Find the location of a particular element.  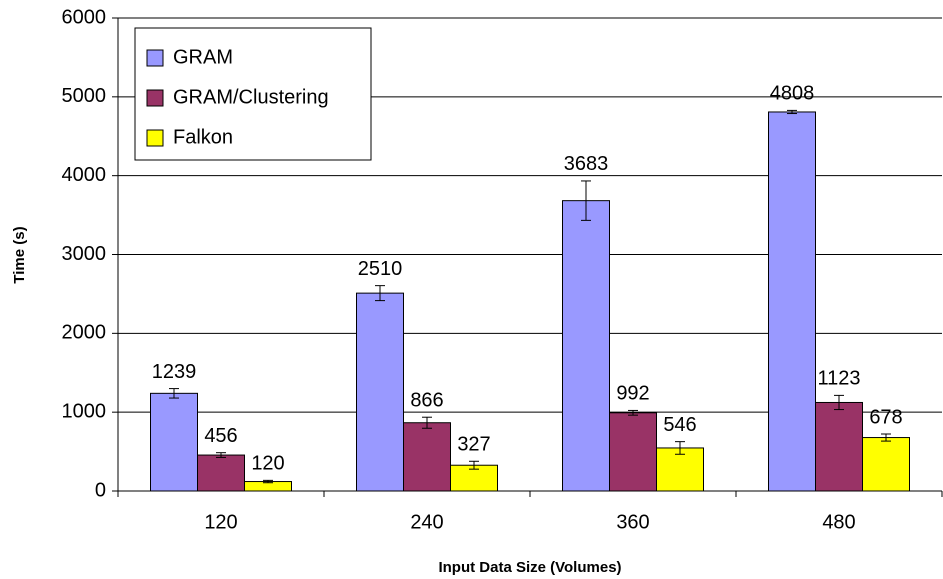

legend-label: GRAM is located at coordinates (203, 57).